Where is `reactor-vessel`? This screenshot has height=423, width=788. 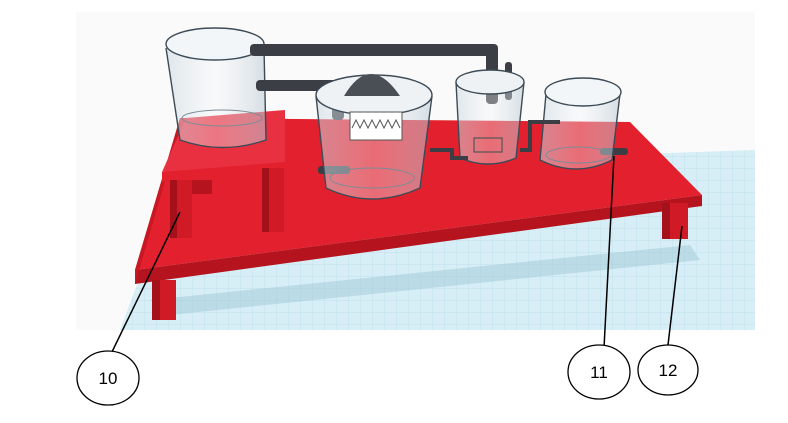 reactor-vessel is located at coordinates (374, 137).